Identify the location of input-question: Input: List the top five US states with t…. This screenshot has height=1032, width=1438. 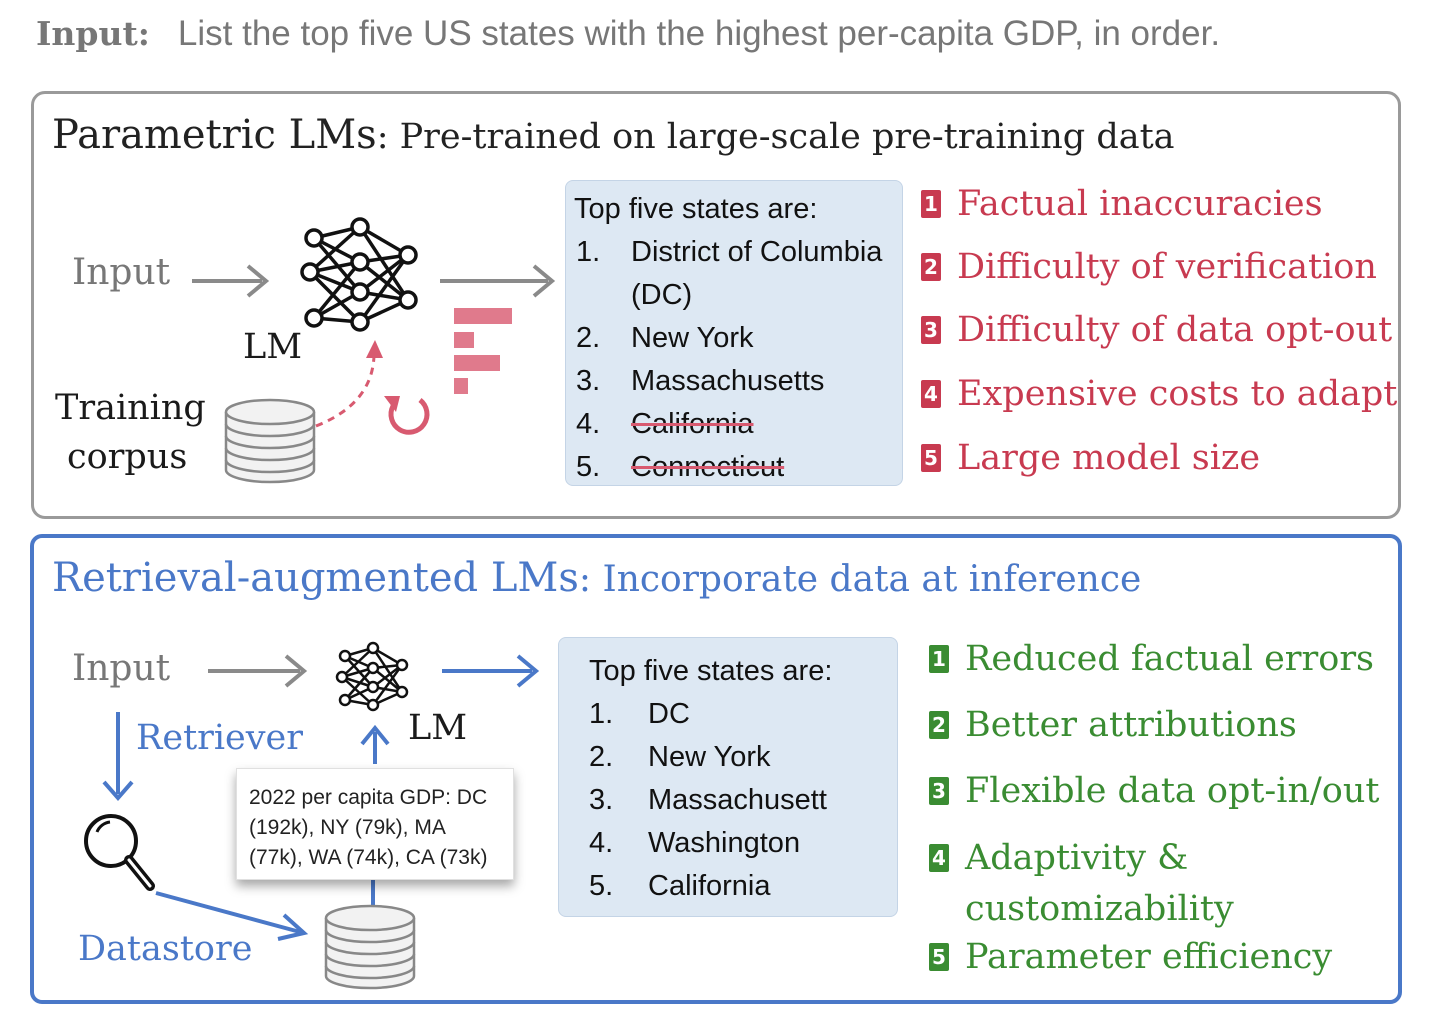
(628, 34).